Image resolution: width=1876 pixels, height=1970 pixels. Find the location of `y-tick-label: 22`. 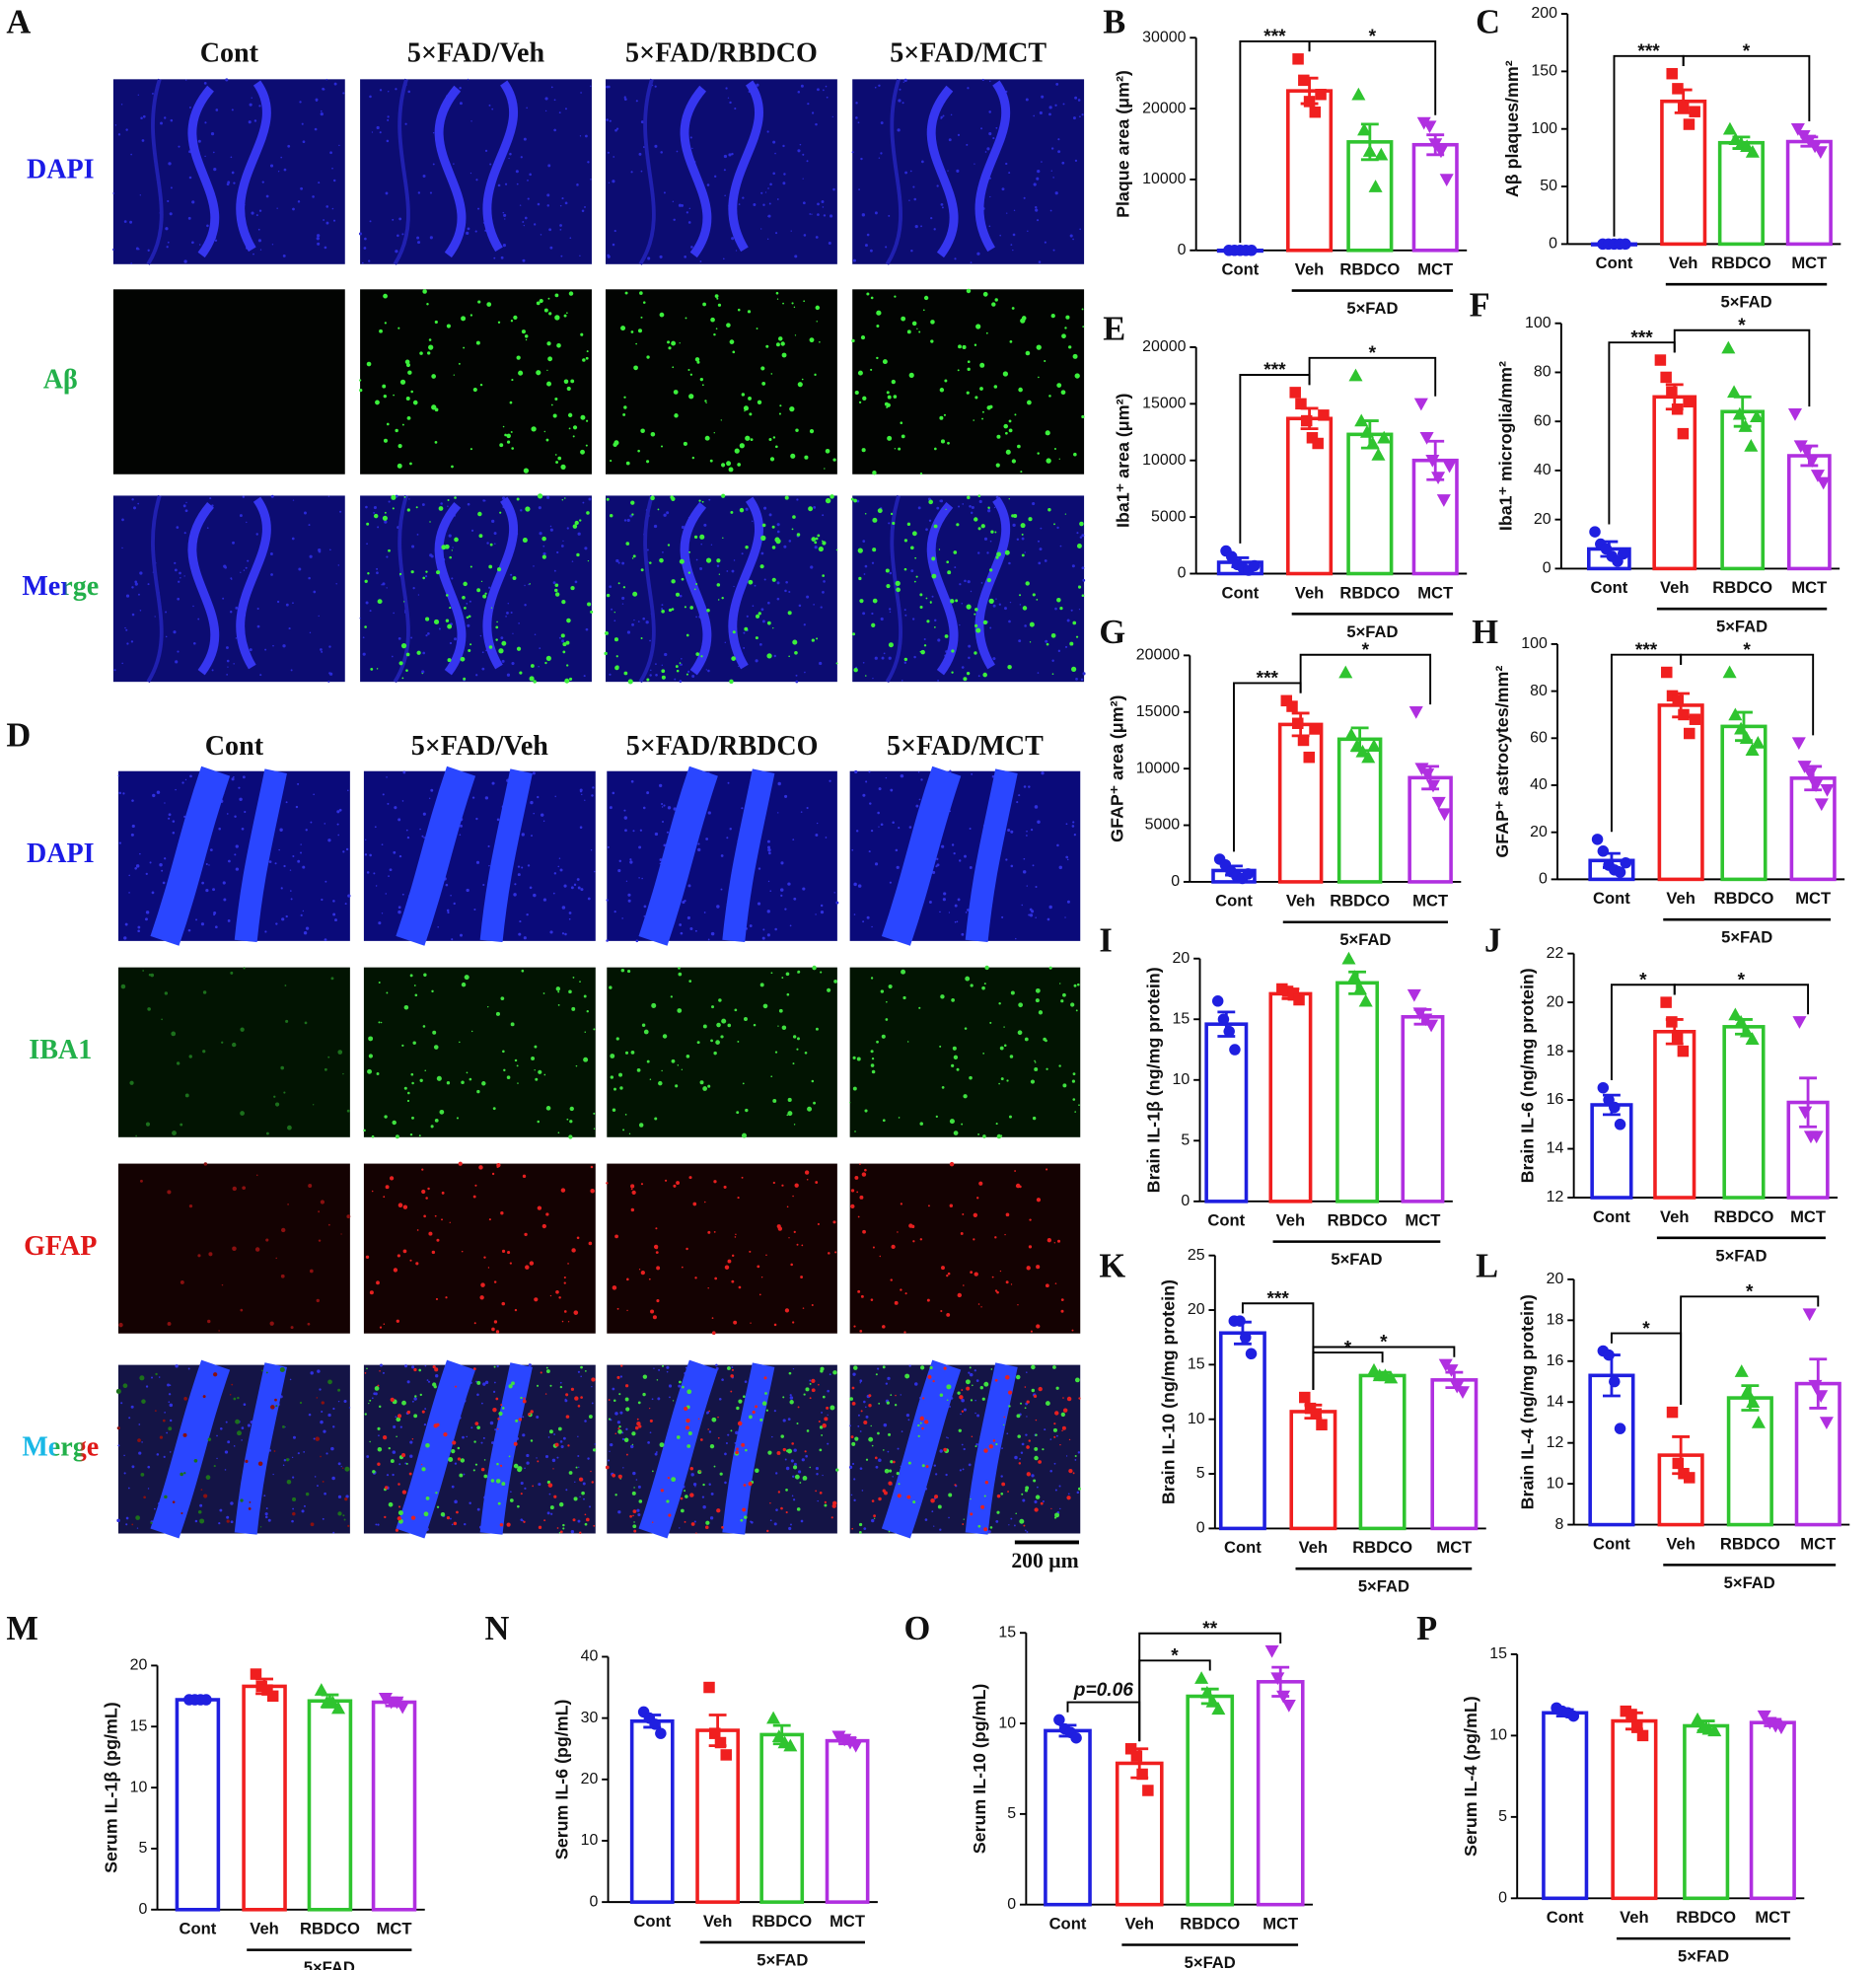

y-tick-label: 22 is located at coordinates (1555, 953).